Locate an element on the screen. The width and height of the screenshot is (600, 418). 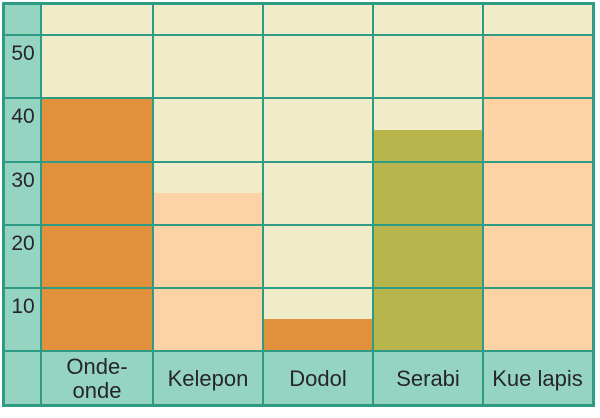
x-category-label-dodol: Dodol is located at coordinates (318, 378).